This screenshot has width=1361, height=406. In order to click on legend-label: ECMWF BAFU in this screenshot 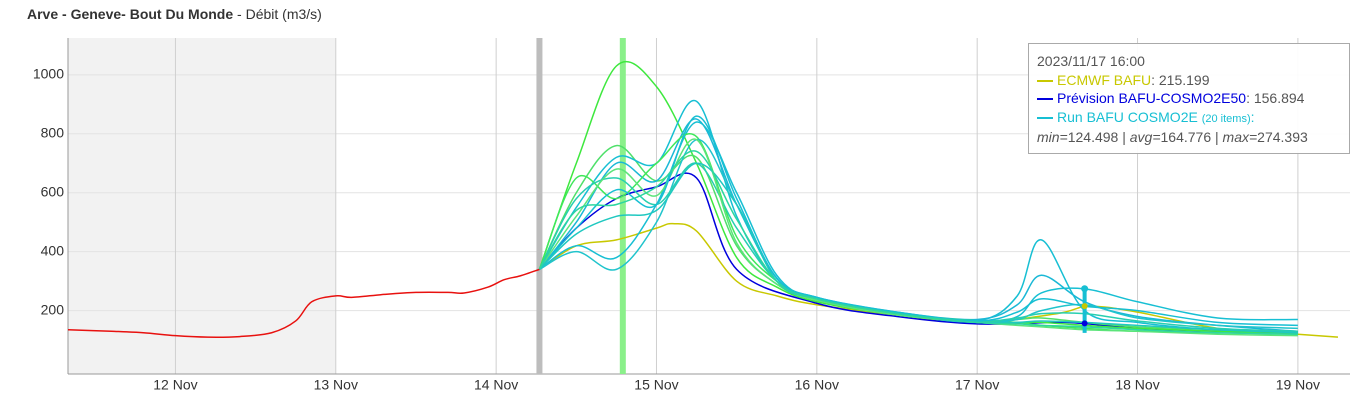, I will do `click(1104, 79)`.